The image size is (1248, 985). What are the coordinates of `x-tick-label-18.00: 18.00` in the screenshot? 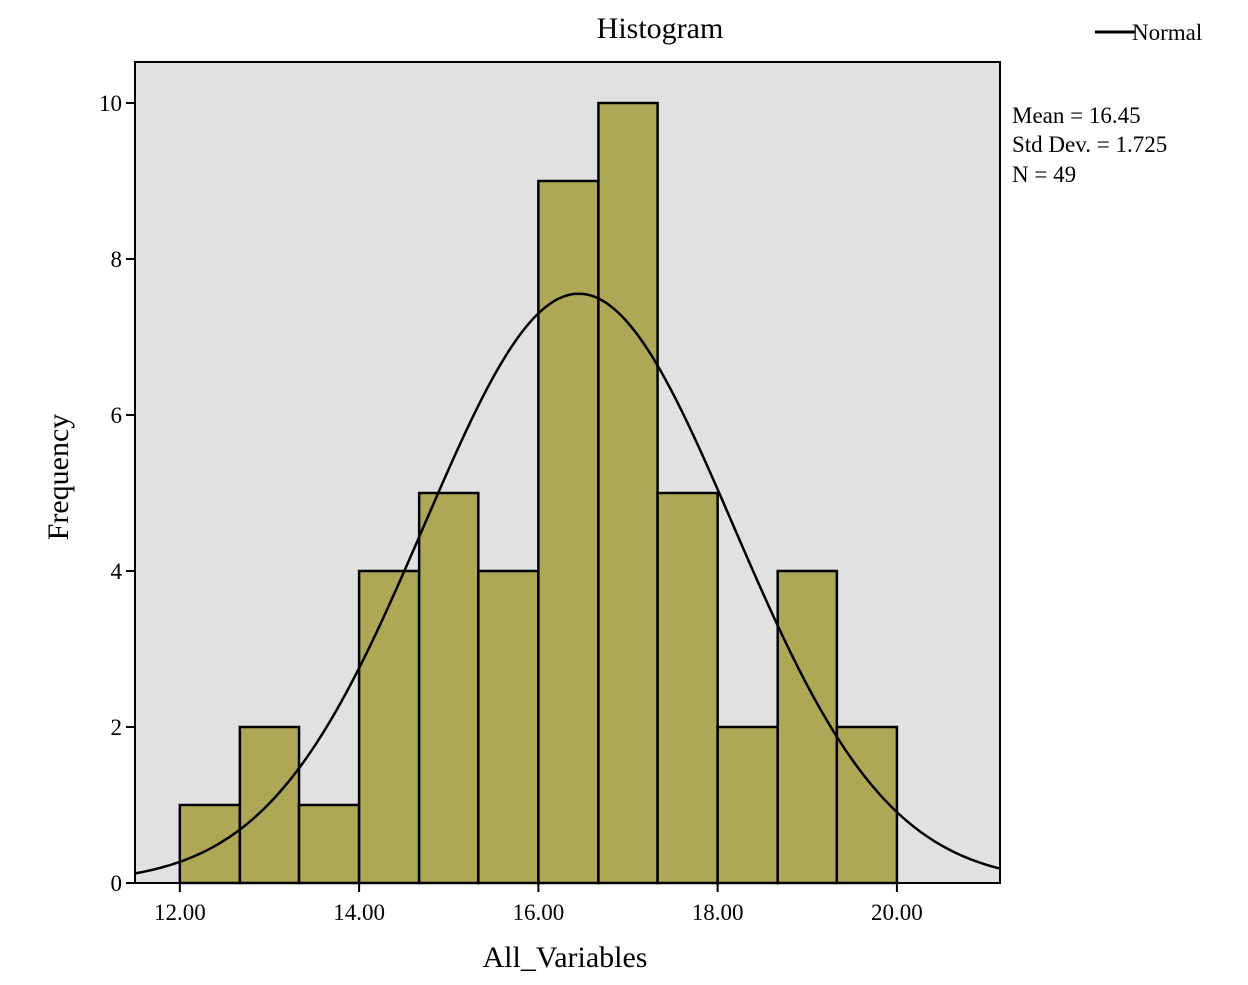 It's located at (718, 912).